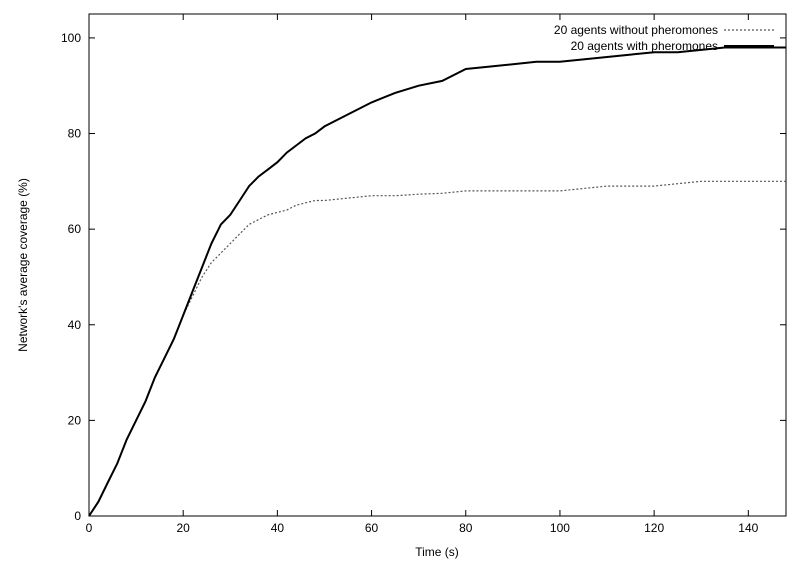 This screenshot has height=562, width=788. What do you see at coordinates (372, 528) in the screenshot?
I see `x-tick-label: 60` at bounding box center [372, 528].